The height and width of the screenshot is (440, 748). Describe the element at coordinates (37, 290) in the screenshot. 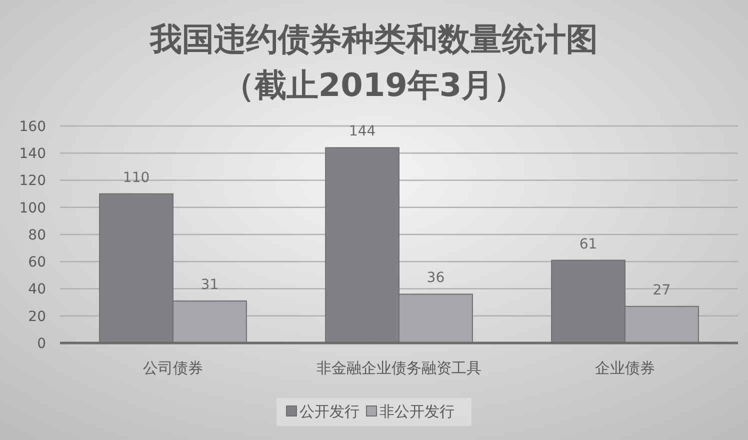

I see `y-tick-label: 40` at that location.